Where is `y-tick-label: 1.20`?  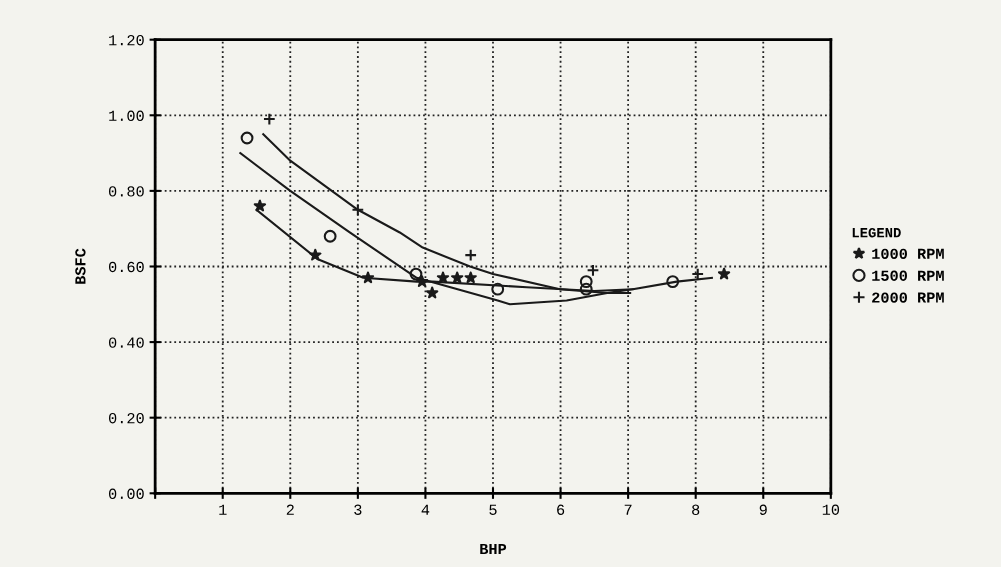
y-tick-label: 1.20 is located at coordinates (126, 40).